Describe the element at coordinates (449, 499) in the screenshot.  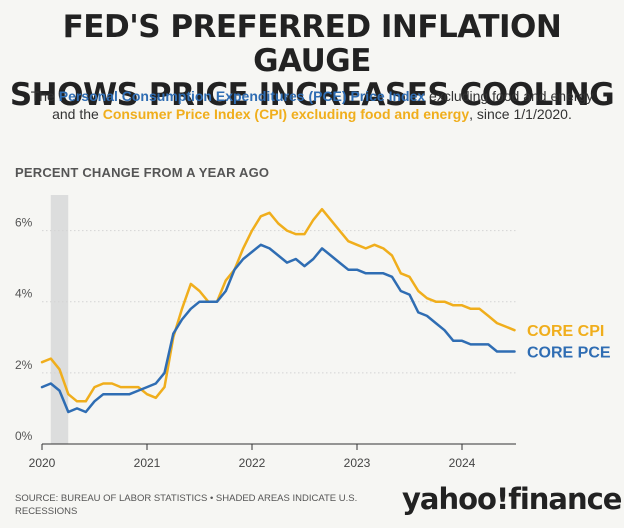
I see `logo-word-yahoo: yahoo` at that location.